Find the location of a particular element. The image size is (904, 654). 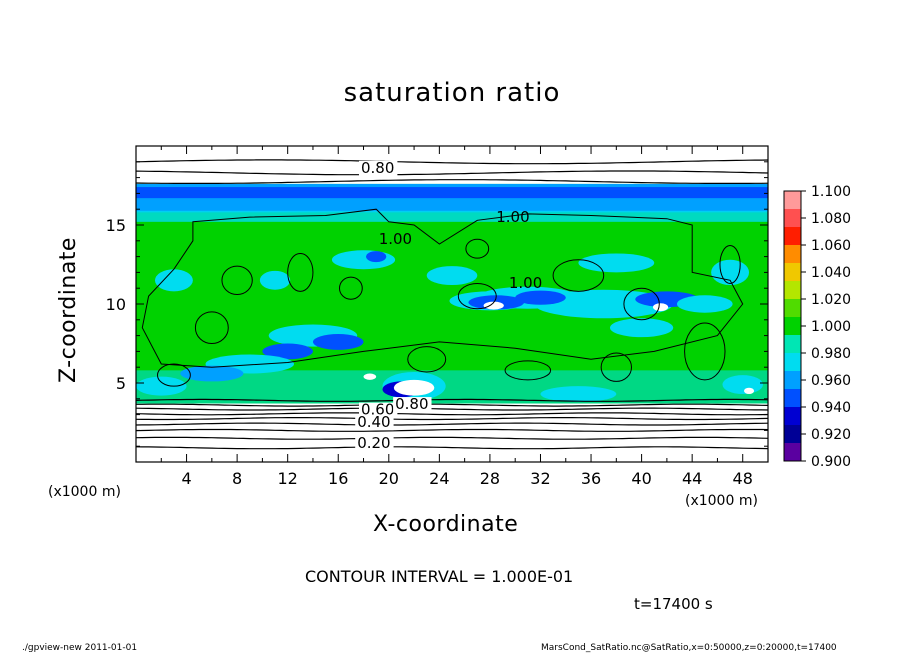

x-tick-label: 16 is located at coordinates (338, 478).